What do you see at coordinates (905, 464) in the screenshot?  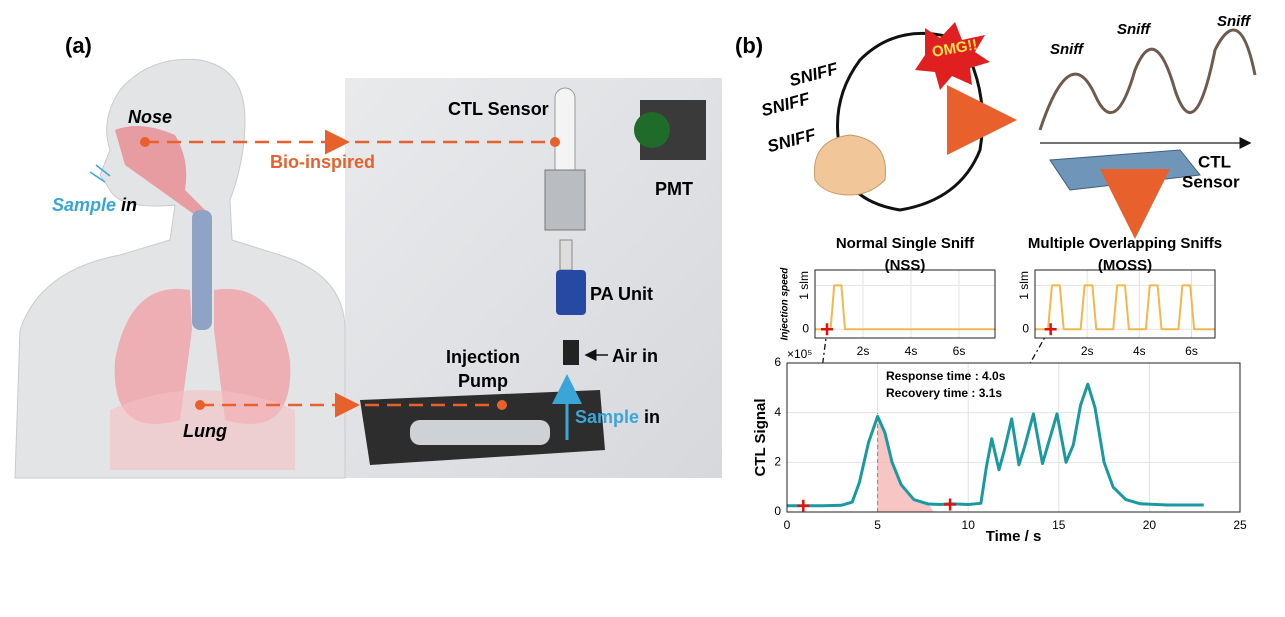 I see `shaded-area` at bounding box center [905, 464].